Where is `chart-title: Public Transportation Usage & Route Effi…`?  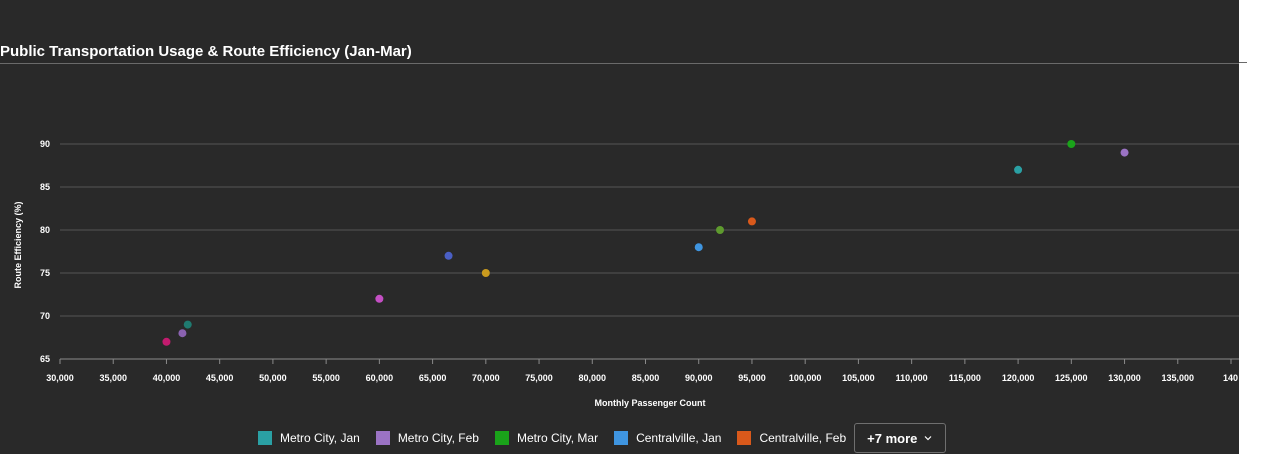 chart-title: Public Transportation Usage & Route Effi… is located at coordinates (206, 51).